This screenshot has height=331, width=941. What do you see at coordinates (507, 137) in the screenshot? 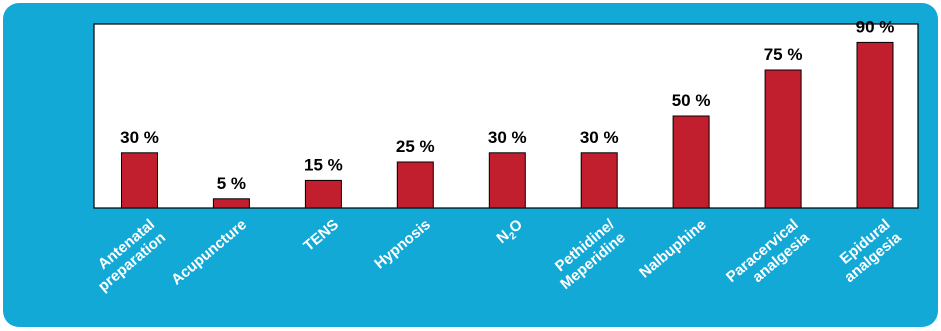
I see `value-label-5: 30 %` at bounding box center [507, 137].